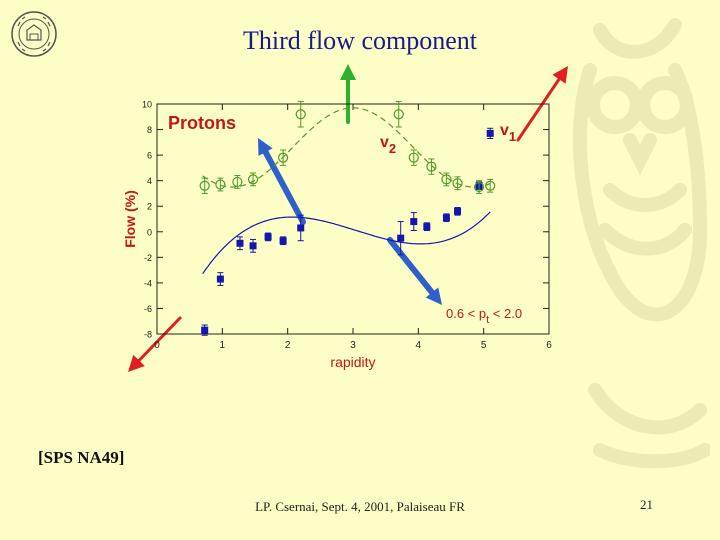  Describe the element at coordinates (149, 207) in the screenshot. I see `y-tick-label: 2` at that location.